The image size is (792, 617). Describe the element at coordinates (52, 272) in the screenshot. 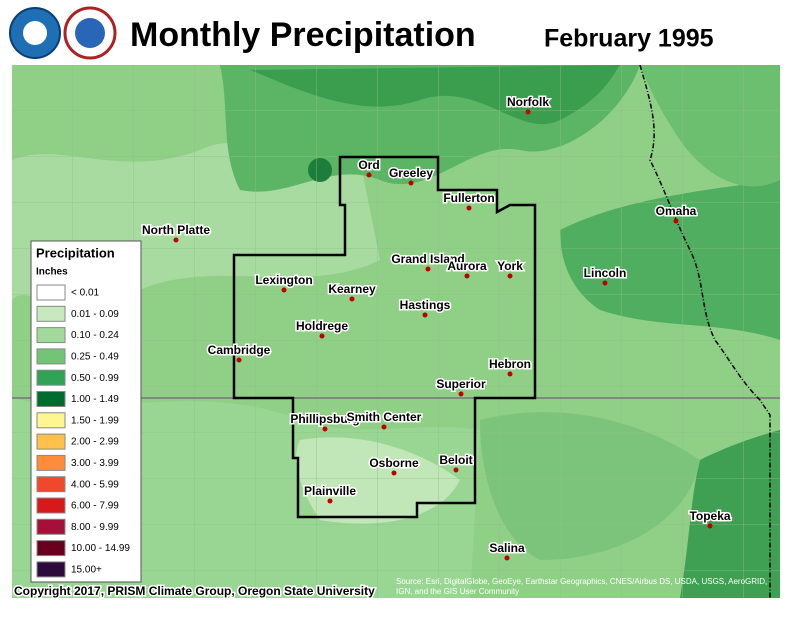

I see `legend-units: Inches` at that location.